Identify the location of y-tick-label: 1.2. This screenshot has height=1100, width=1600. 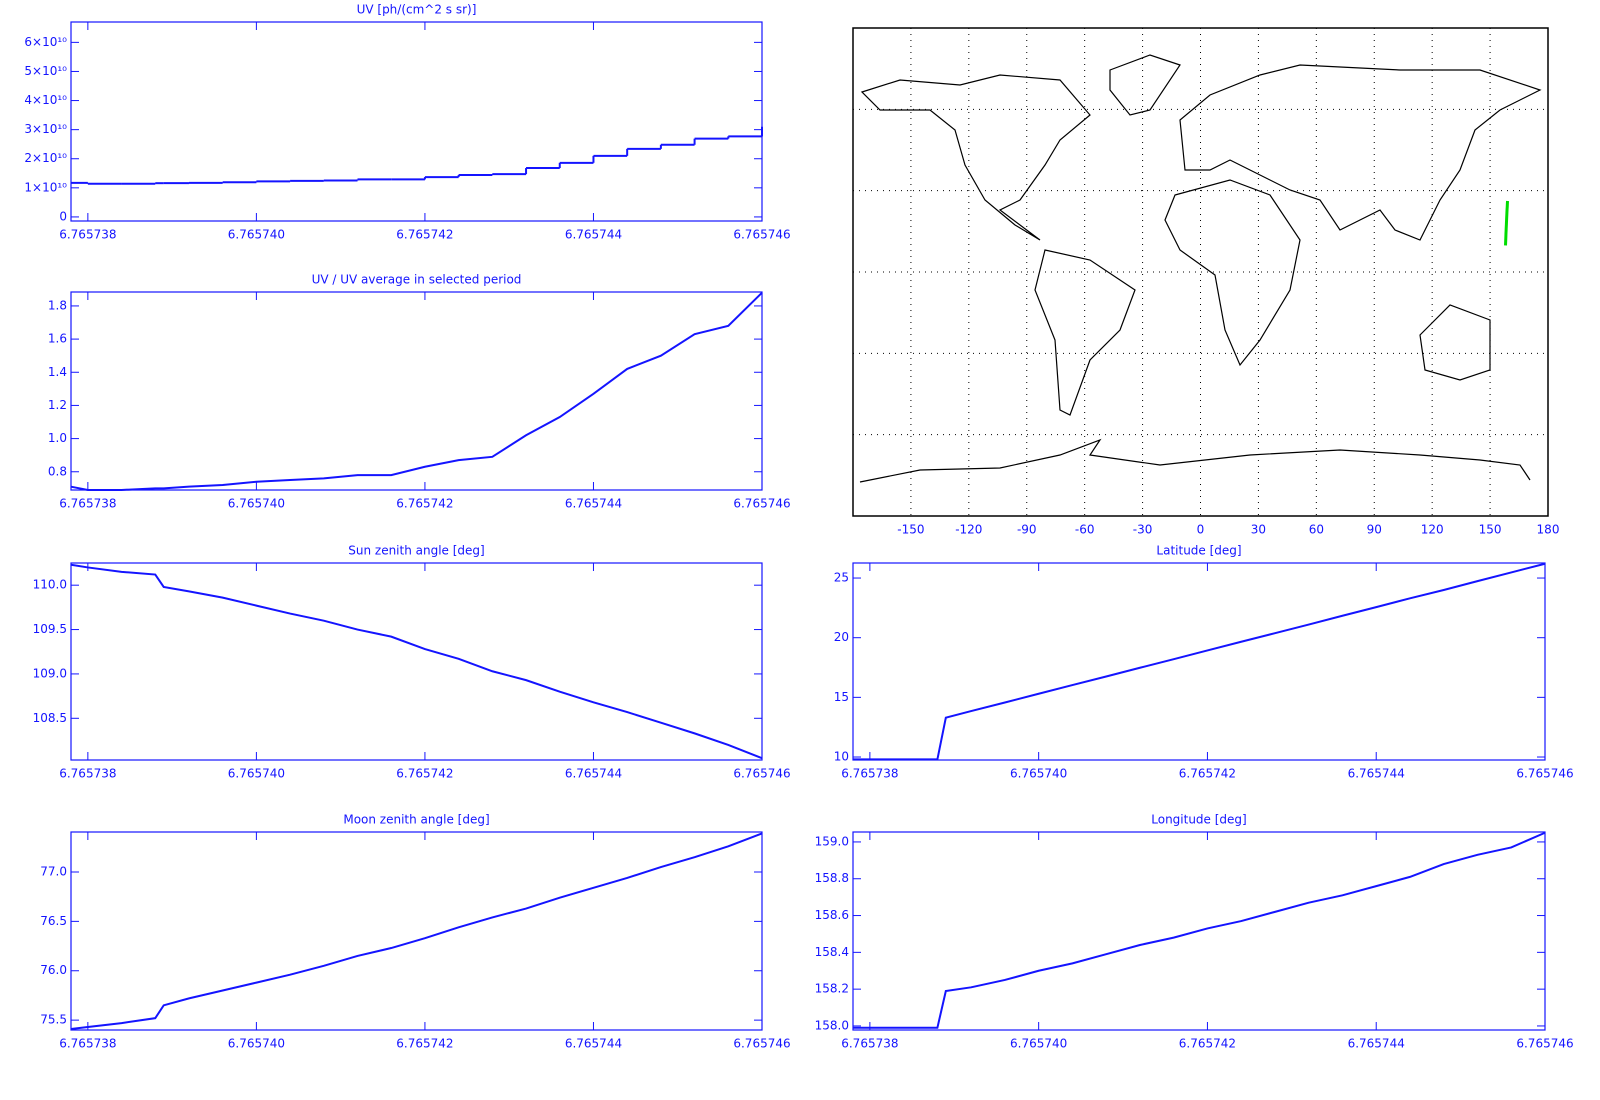
(57, 405).